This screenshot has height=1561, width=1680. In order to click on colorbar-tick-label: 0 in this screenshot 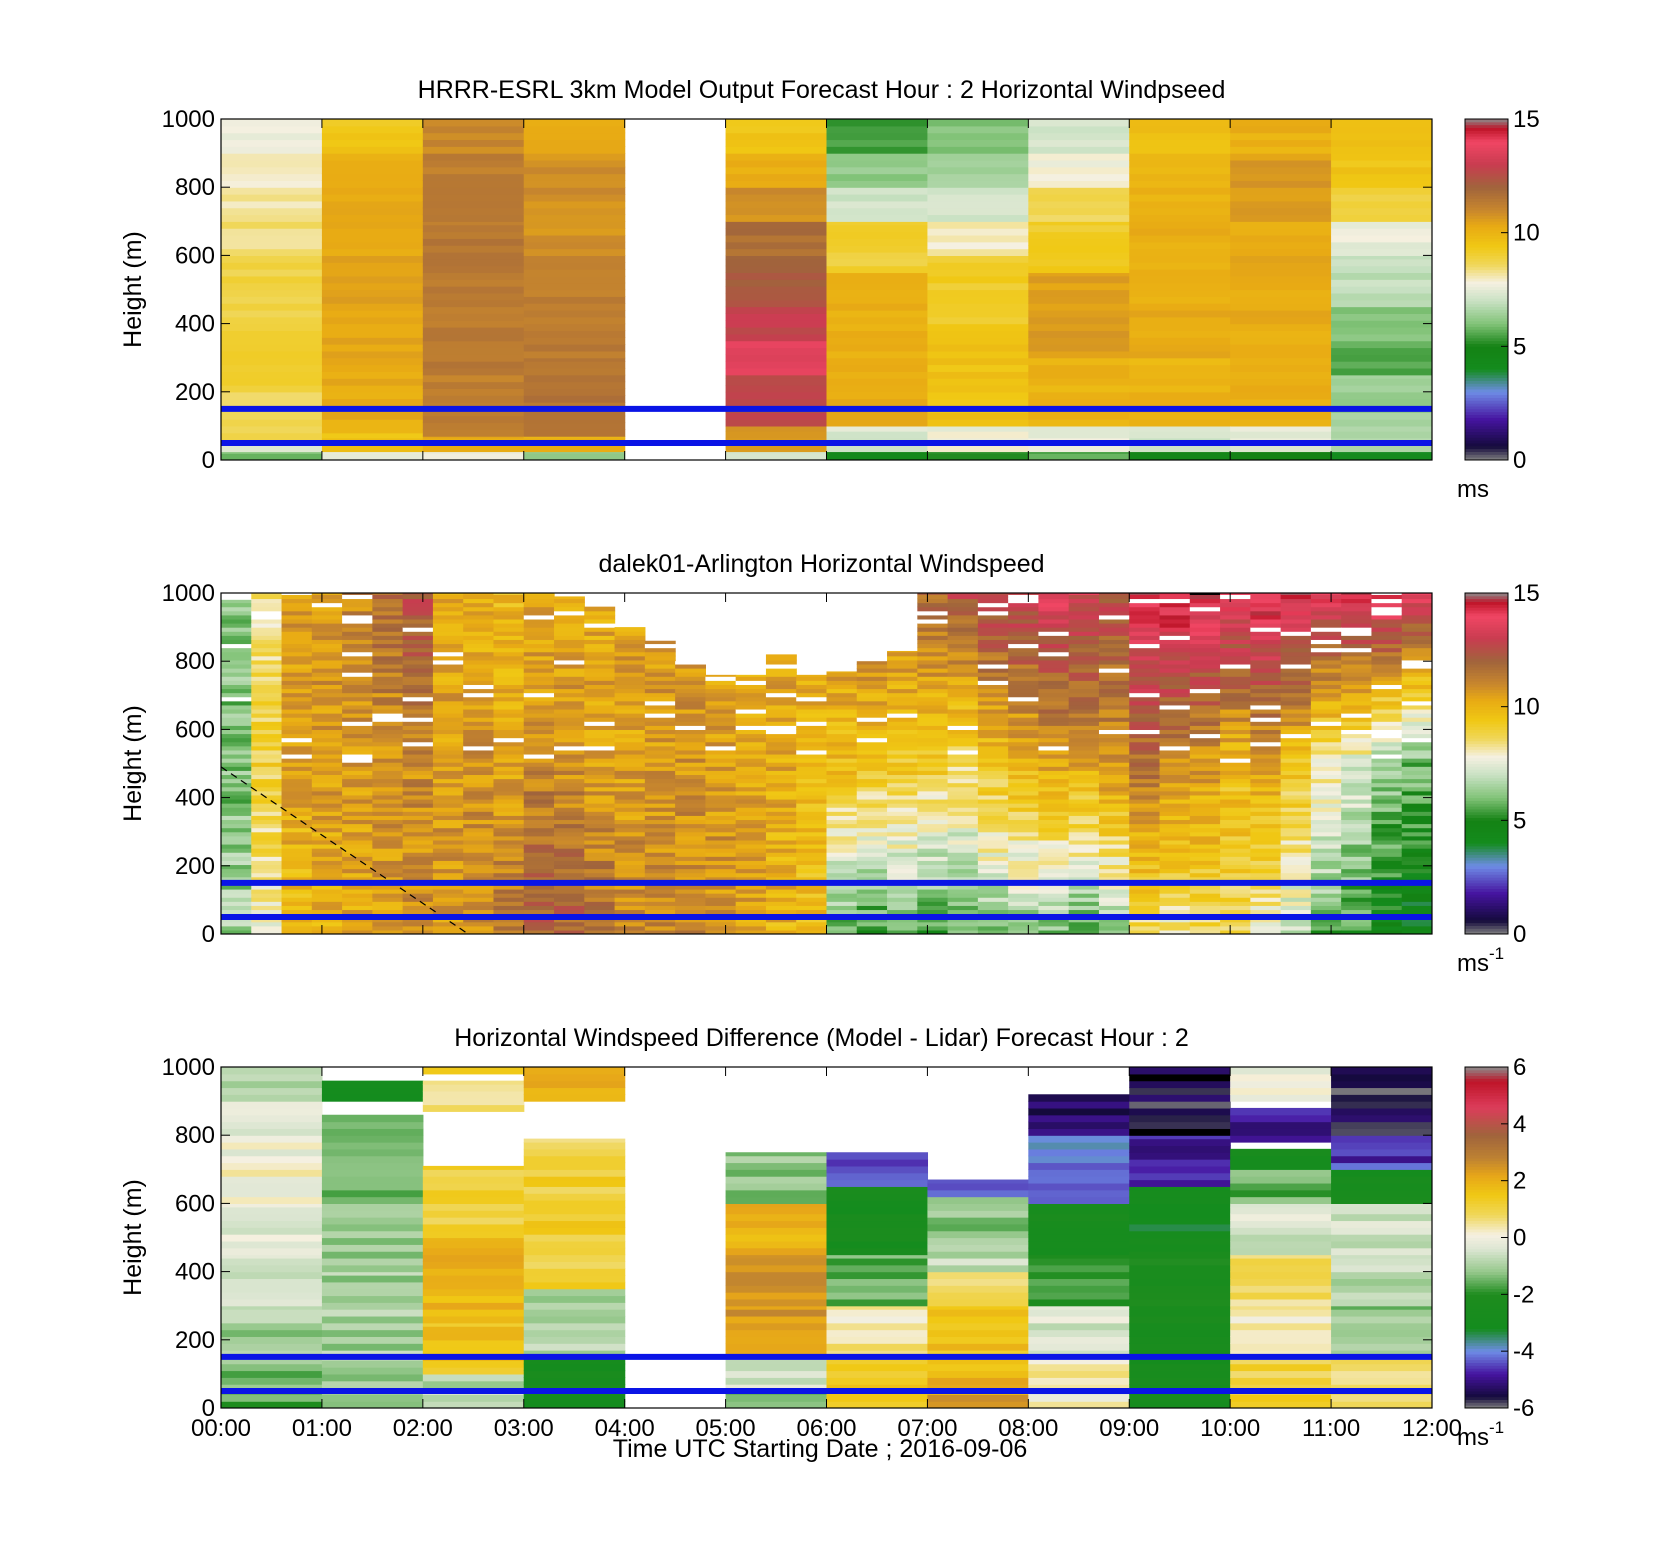, I will do `click(1519, 460)`.